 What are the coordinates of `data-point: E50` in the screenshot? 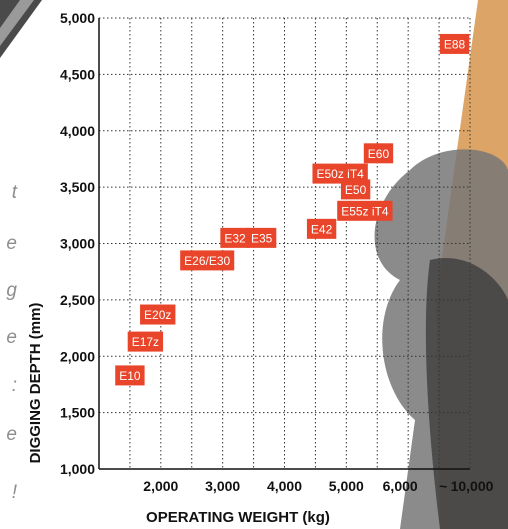 It's located at (355, 189).